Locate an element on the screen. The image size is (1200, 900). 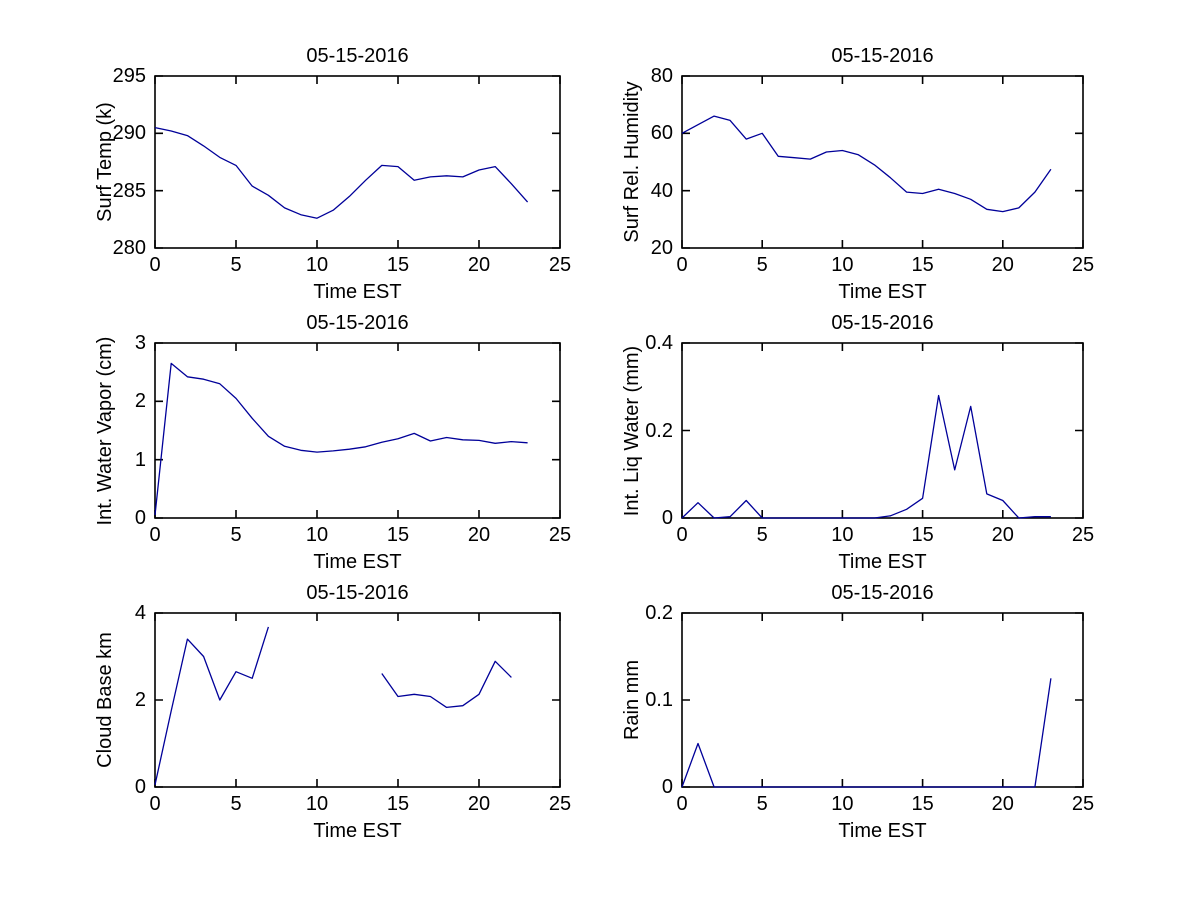
y-tick-label: 60 is located at coordinates (661, 133).